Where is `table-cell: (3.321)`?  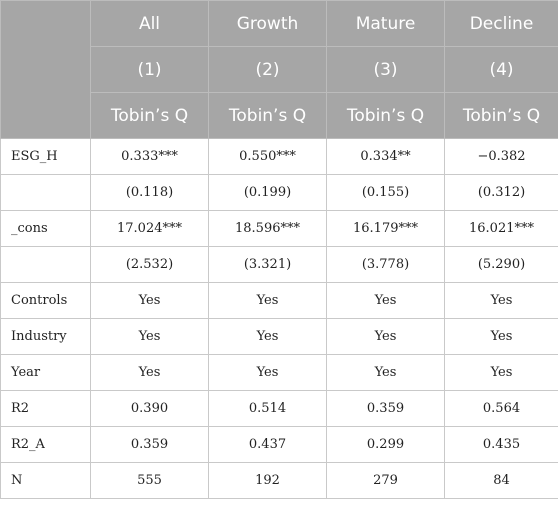 table-cell: (3.321) is located at coordinates (267, 264).